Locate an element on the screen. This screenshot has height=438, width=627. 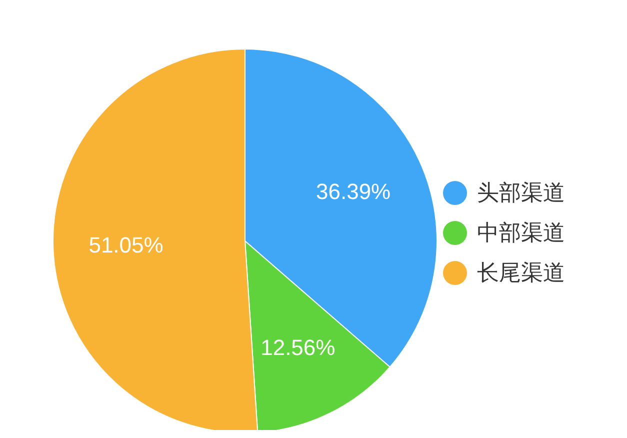
data-label: 12.56% is located at coordinates (298, 347).